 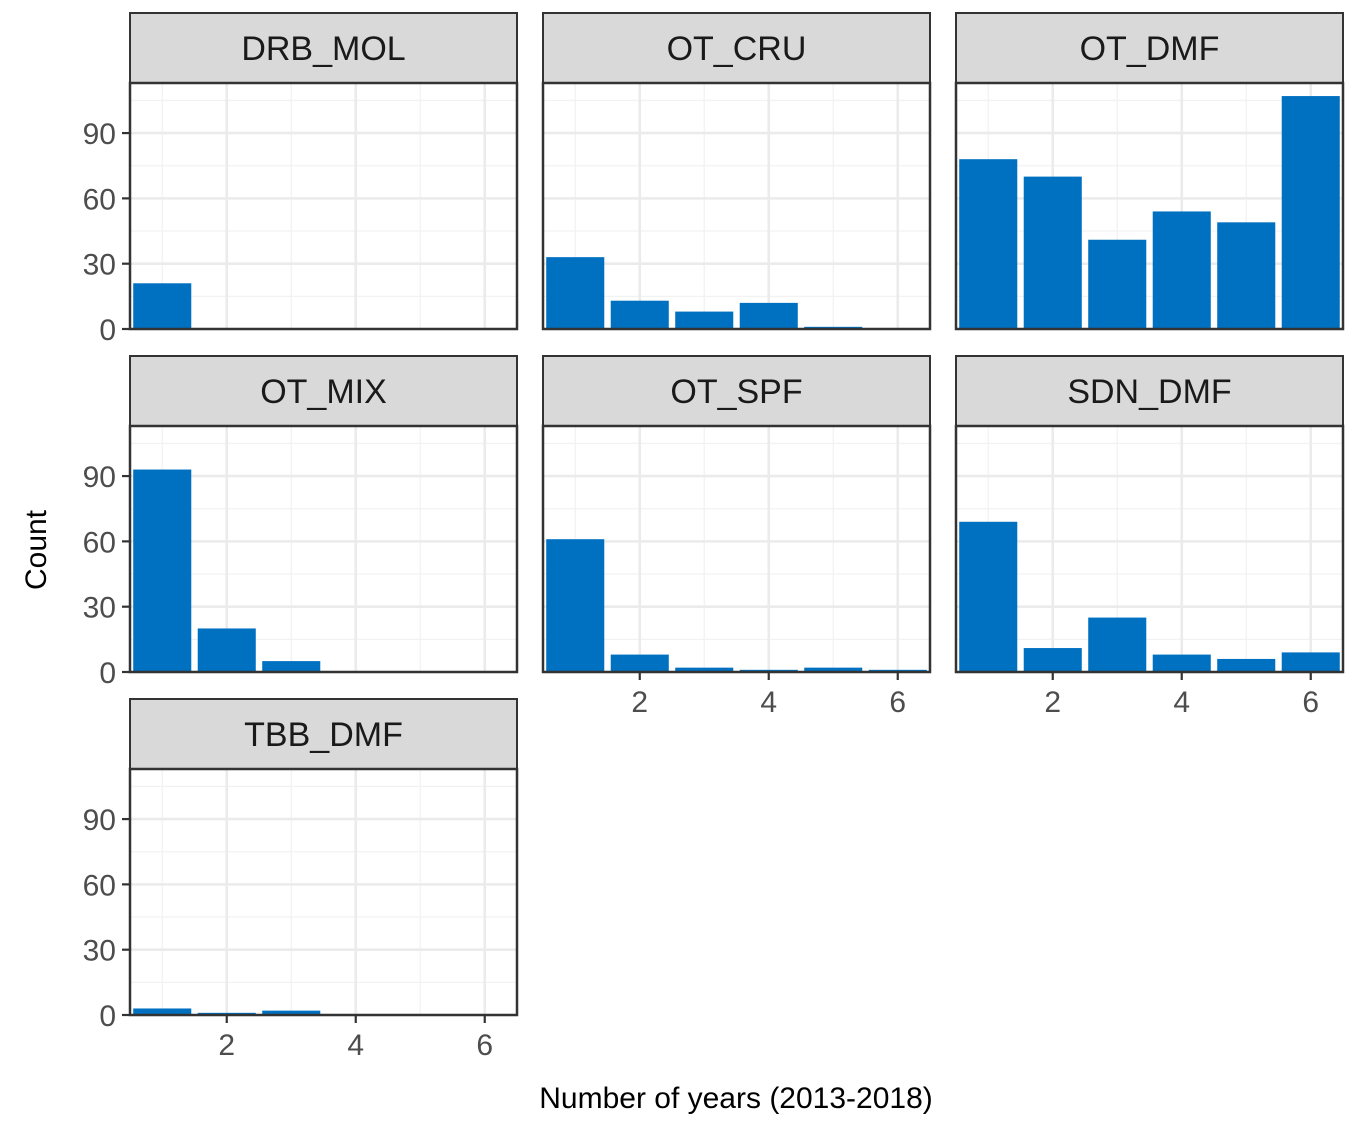 I want to click on facet-panel-ot-cru: OT_CRU, so click(x=736, y=171).